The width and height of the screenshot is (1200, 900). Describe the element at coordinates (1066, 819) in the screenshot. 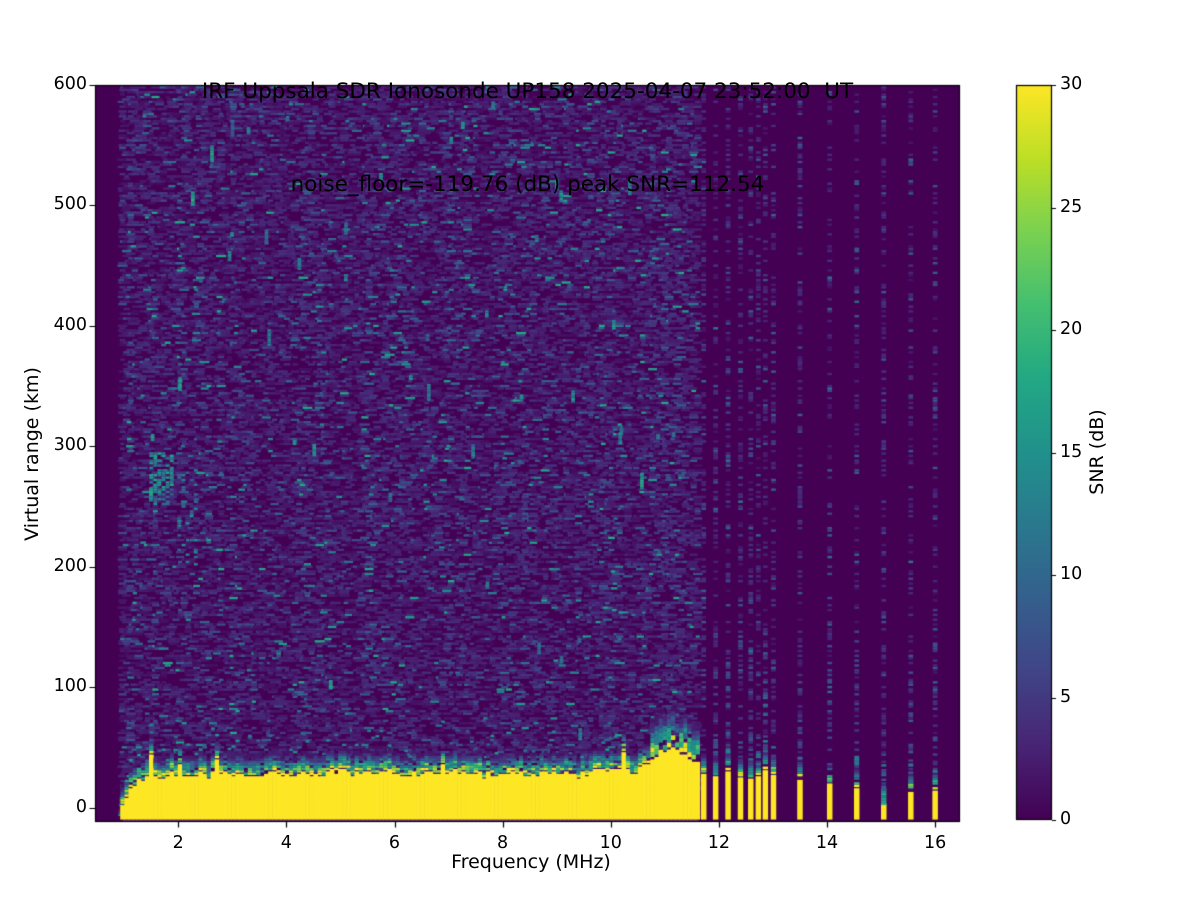

I see `colorbar-tick-label: 0` at that location.